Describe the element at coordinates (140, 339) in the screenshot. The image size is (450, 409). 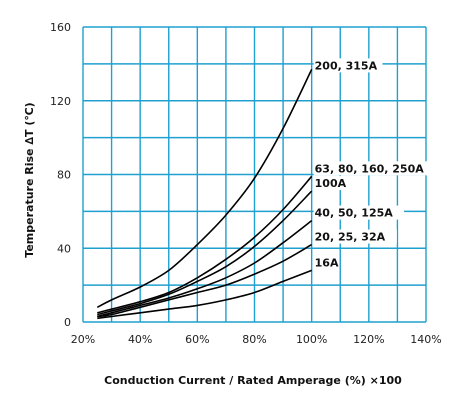
I see `x-tick-label: 40%` at that location.